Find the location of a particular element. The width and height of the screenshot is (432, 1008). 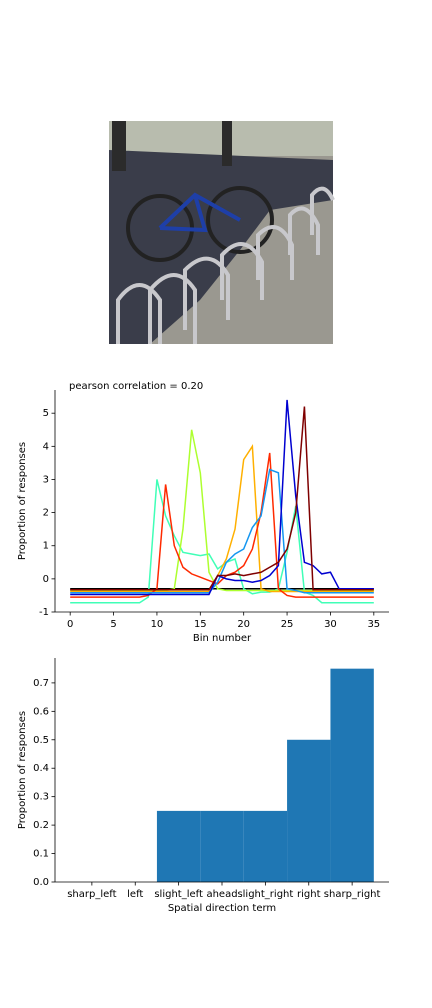

y-tick-label: -1 is located at coordinates (44, 612).